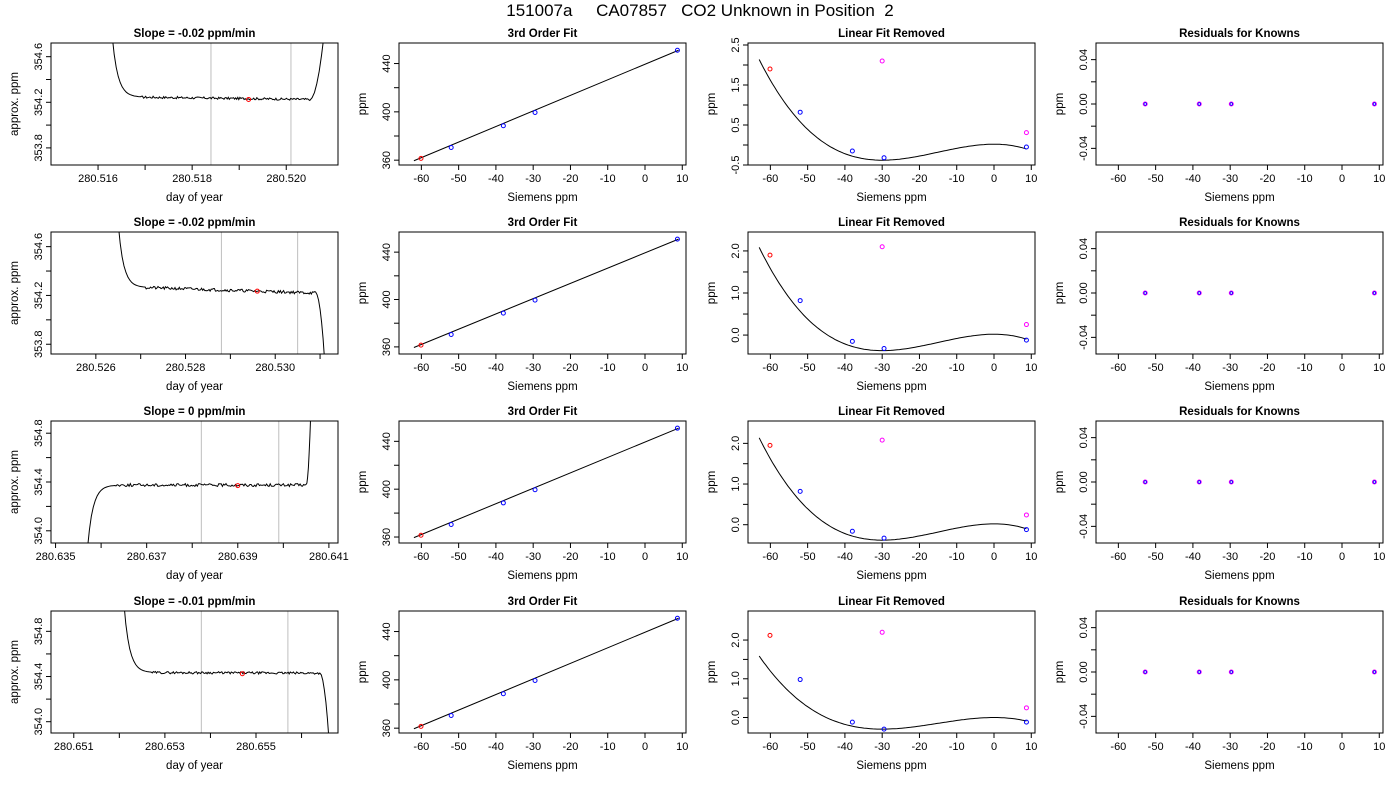 The image size is (1400, 800). What do you see at coordinates (194, 766) in the screenshot?
I see `x-axis-label: day of year` at bounding box center [194, 766].